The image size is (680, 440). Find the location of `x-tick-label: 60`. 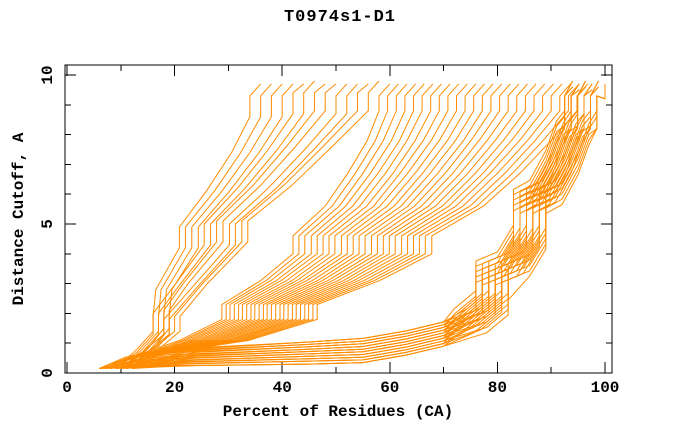

x-tick-label: 60 is located at coordinates (390, 388).